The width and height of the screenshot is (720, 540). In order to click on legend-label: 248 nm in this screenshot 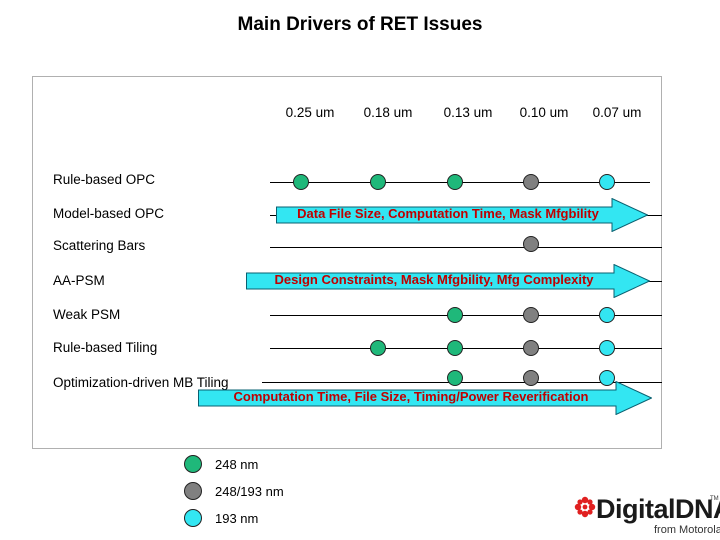, I will do `click(237, 464)`.